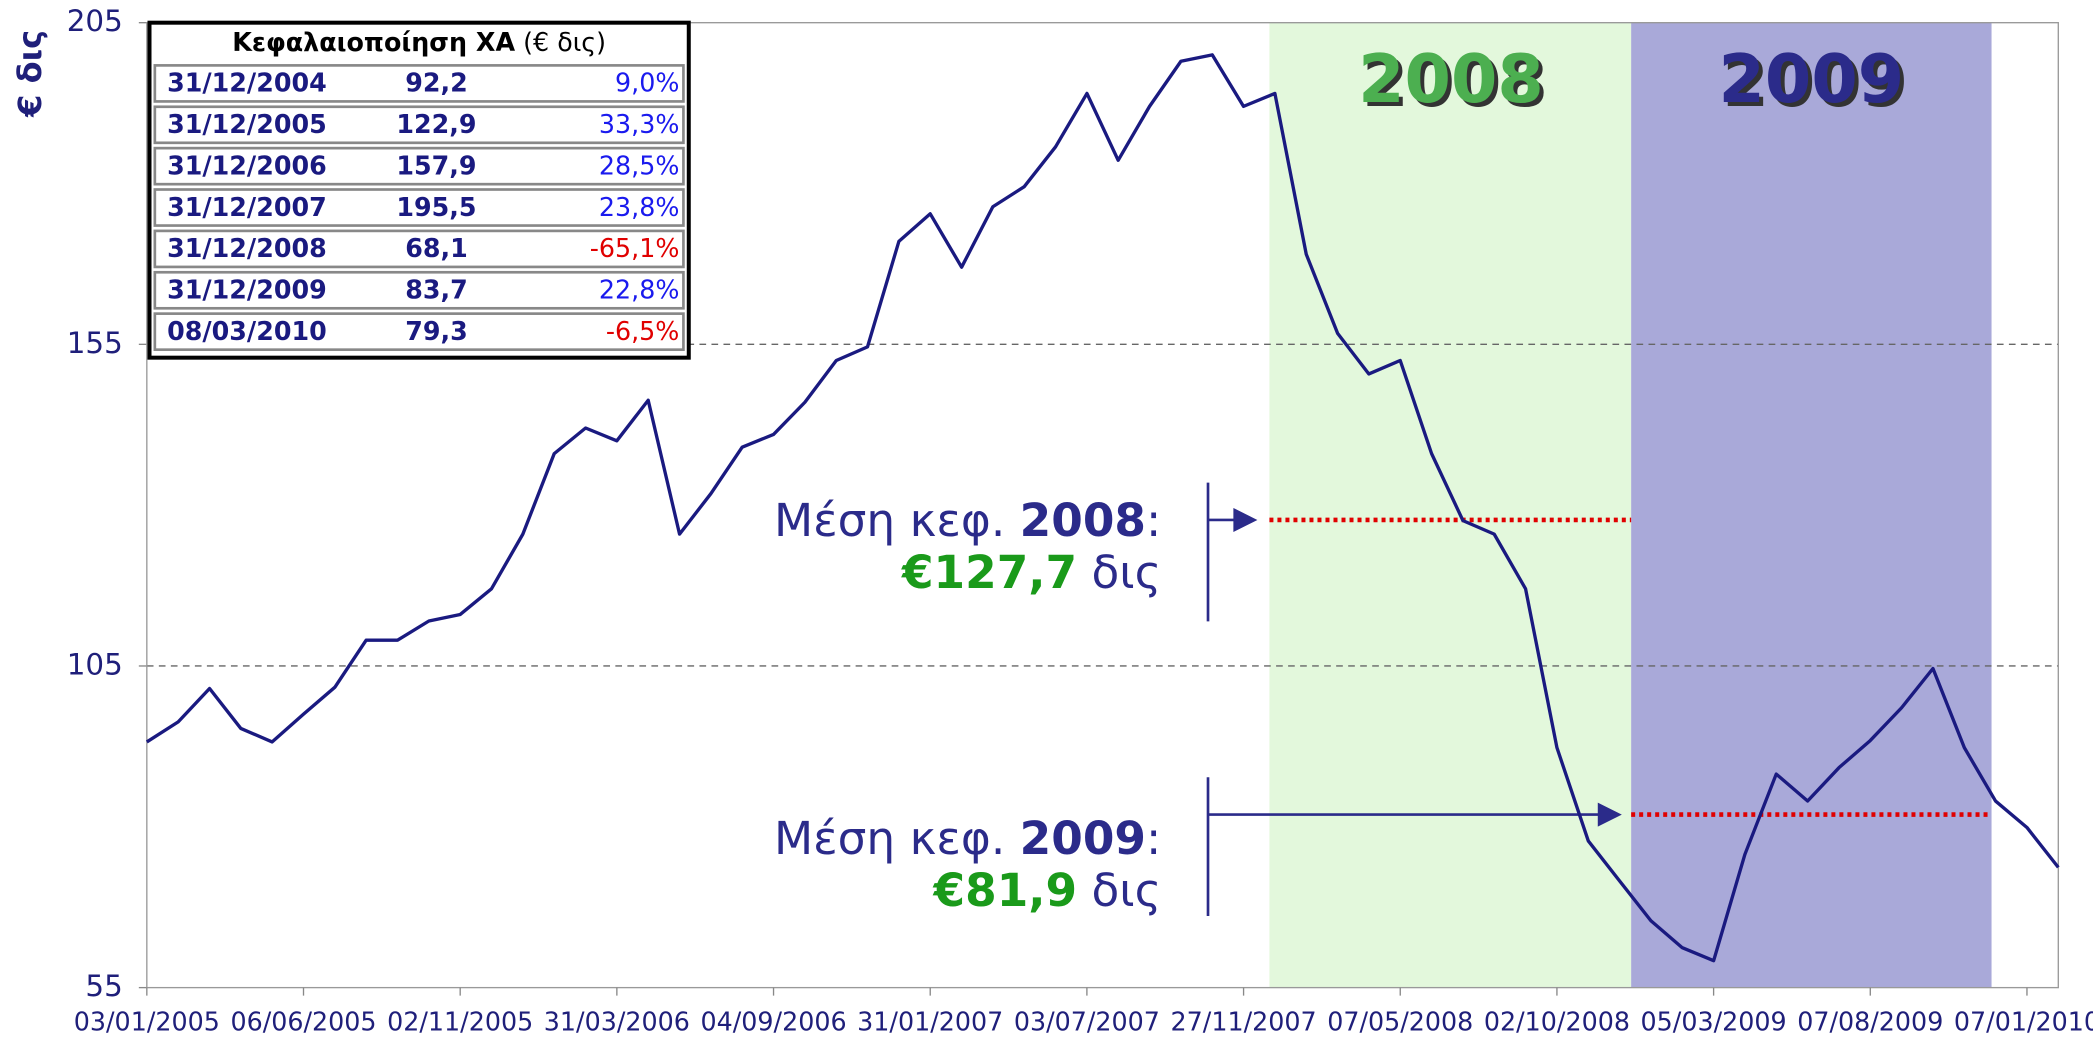  What do you see at coordinates (1083, 520) in the screenshot?
I see `annotation-year: 2008` at bounding box center [1083, 520].